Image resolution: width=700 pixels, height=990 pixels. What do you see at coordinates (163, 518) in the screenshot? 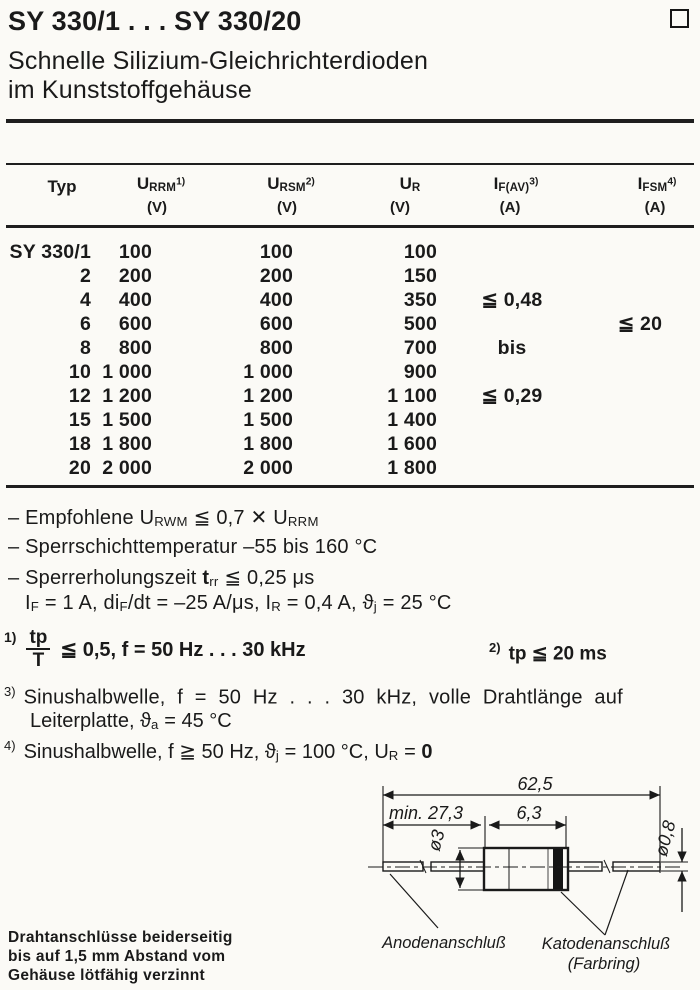
I see `note-urwm: – Empfohlene URWM ≦ 0,7 ✕ URRM` at bounding box center [163, 518].